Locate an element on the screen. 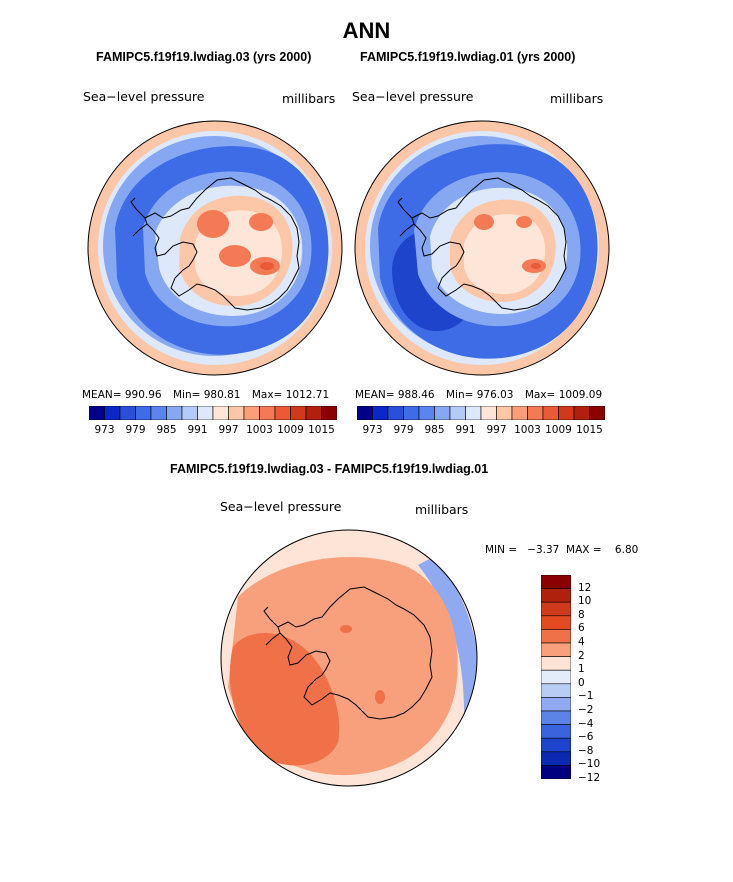 The width and height of the screenshot is (733, 882). panel2-stats: MEAN= 988.46 Min= 976.03 Max= 1009.09 is located at coordinates (478, 395).